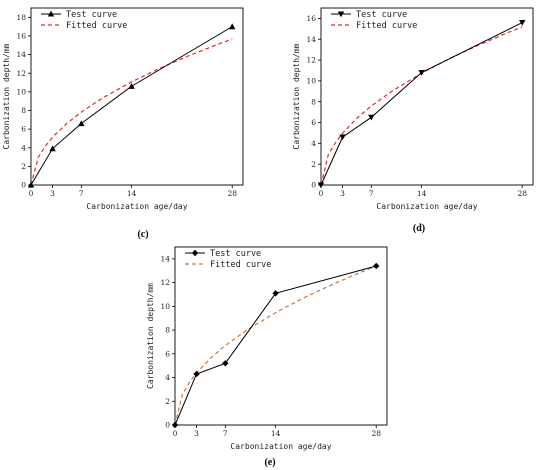  What do you see at coordinates (419, 228) in the screenshot?
I see `panel-label: (d)` at bounding box center [419, 228].